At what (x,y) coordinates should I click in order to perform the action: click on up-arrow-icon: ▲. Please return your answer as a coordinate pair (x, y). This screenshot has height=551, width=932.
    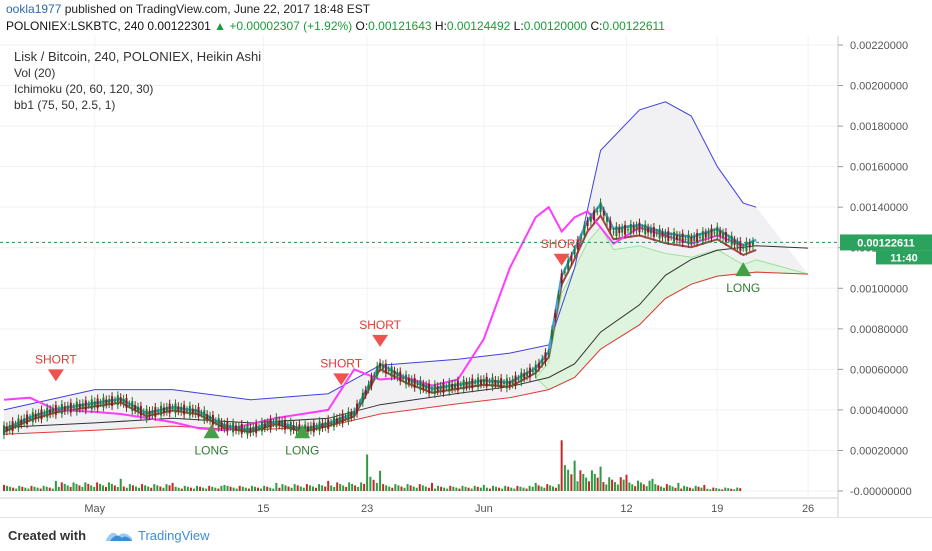
    Looking at the image, I should click on (220, 26).